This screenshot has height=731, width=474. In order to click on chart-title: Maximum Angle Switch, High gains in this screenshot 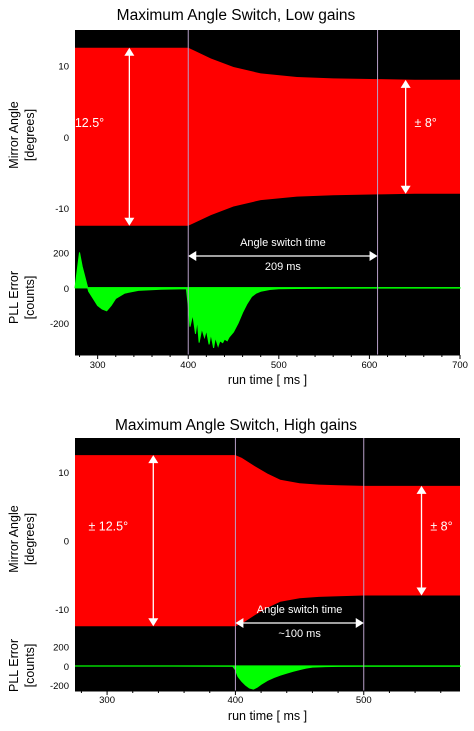, I will do `click(236, 425)`.